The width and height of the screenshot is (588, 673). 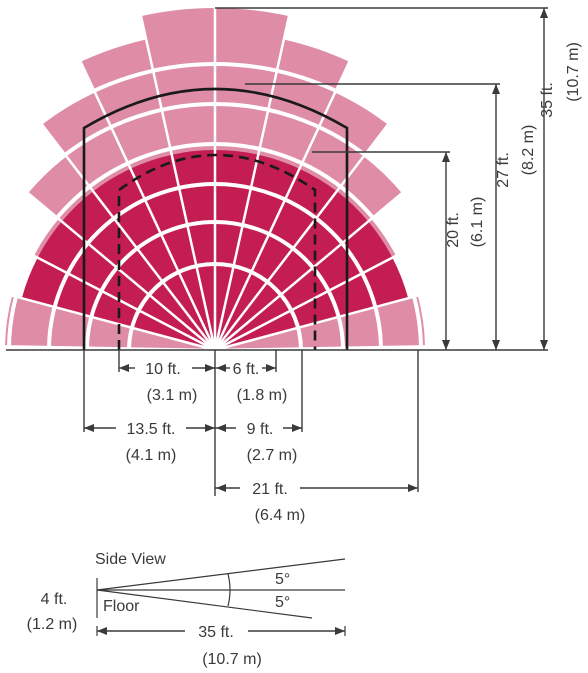 What do you see at coordinates (130, 559) in the screenshot?
I see `side-view-title: Side View` at bounding box center [130, 559].